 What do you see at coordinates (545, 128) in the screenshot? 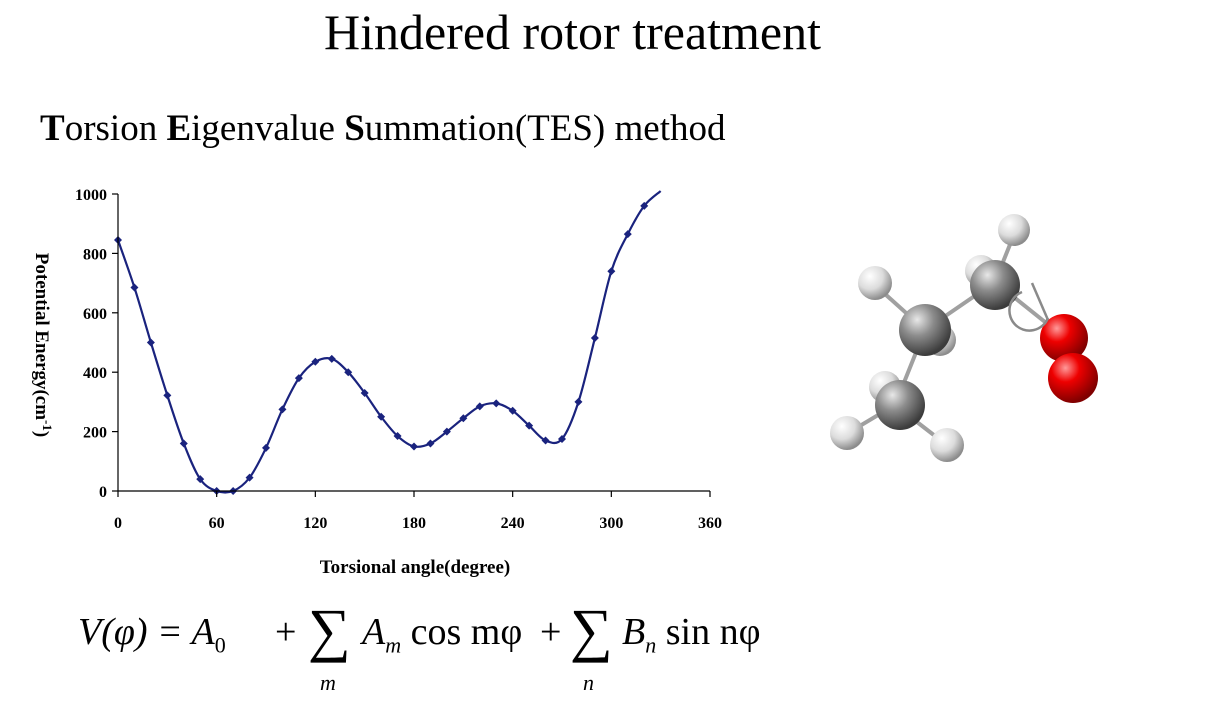
I see `subtitle-part-5: ummation(TES) method` at bounding box center [545, 128].